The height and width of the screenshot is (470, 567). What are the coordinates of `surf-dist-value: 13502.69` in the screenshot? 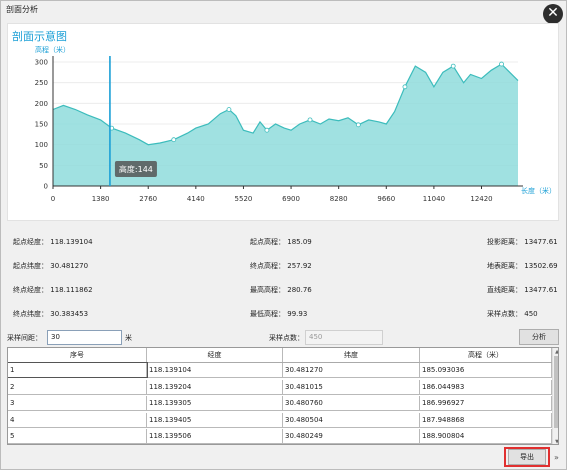 It's located at (541, 266).